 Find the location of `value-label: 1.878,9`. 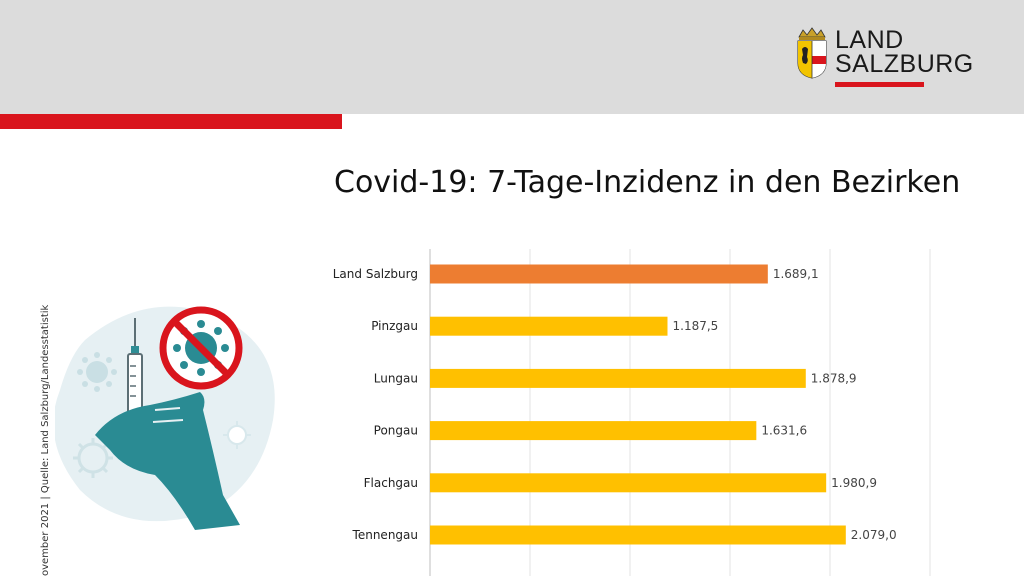

value-label: 1.878,9 is located at coordinates (834, 378).